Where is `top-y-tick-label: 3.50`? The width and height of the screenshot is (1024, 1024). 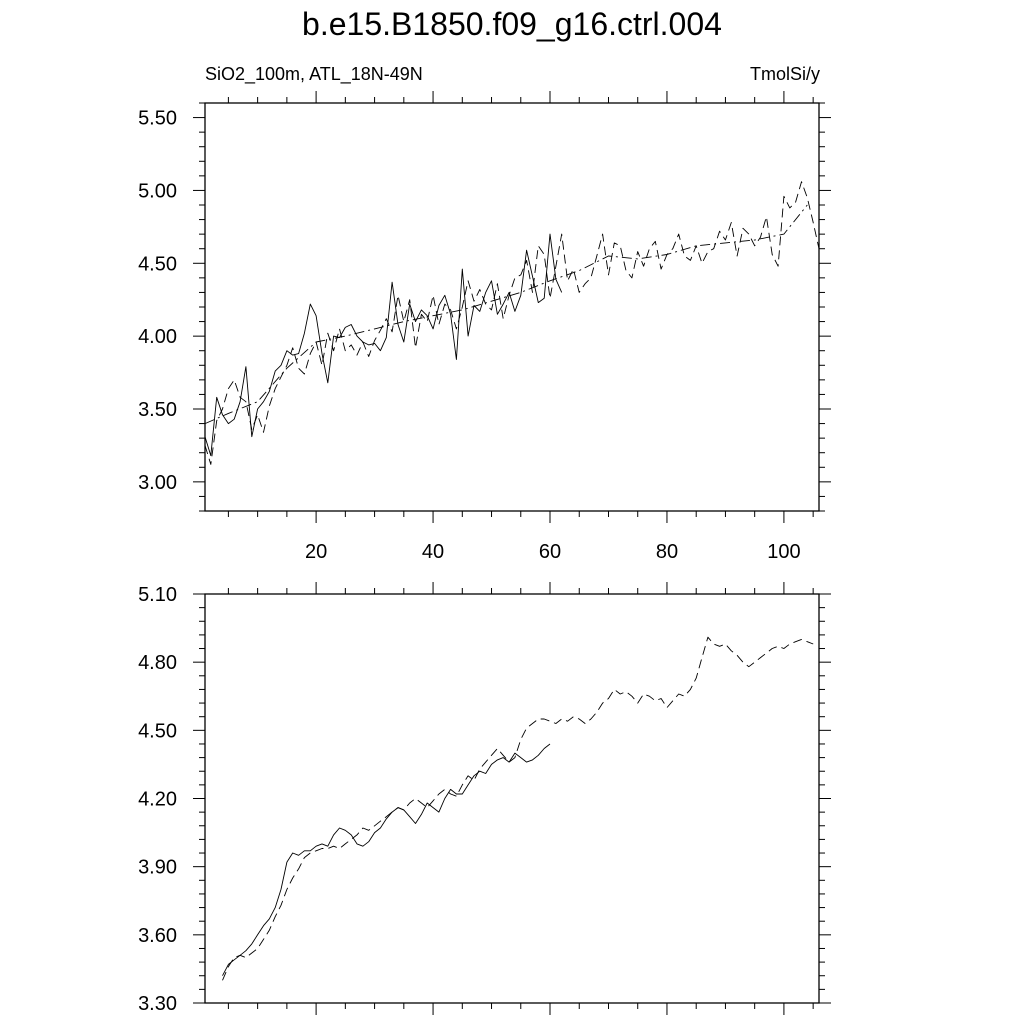 top-y-tick-label: 3.50 is located at coordinates (157, 410).